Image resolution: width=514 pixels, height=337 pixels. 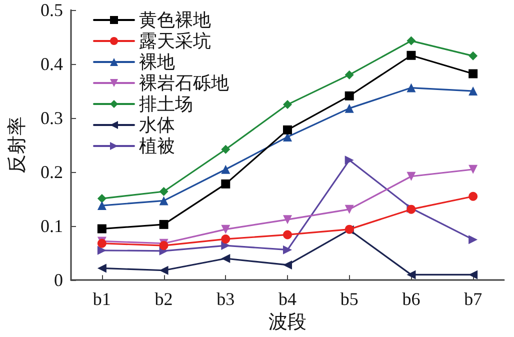 What do you see at coordinates (101, 299) in the screenshot?
I see `x-tick-label: b1` at bounding box center [101, 299].